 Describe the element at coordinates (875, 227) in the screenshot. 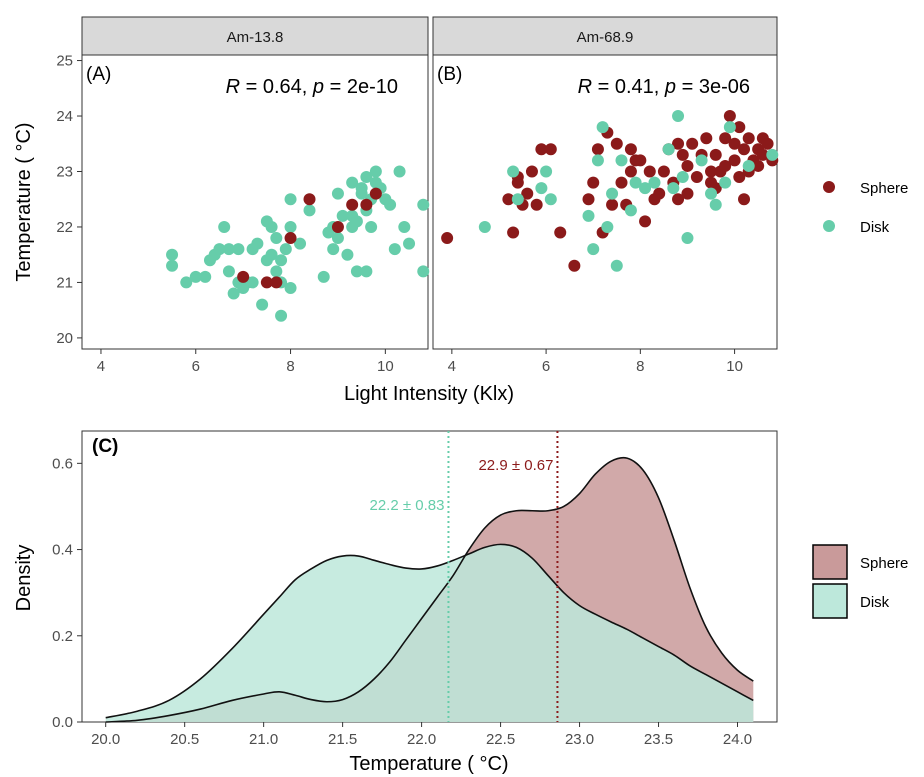

I see `legend-disk-label: Disk` at that location.